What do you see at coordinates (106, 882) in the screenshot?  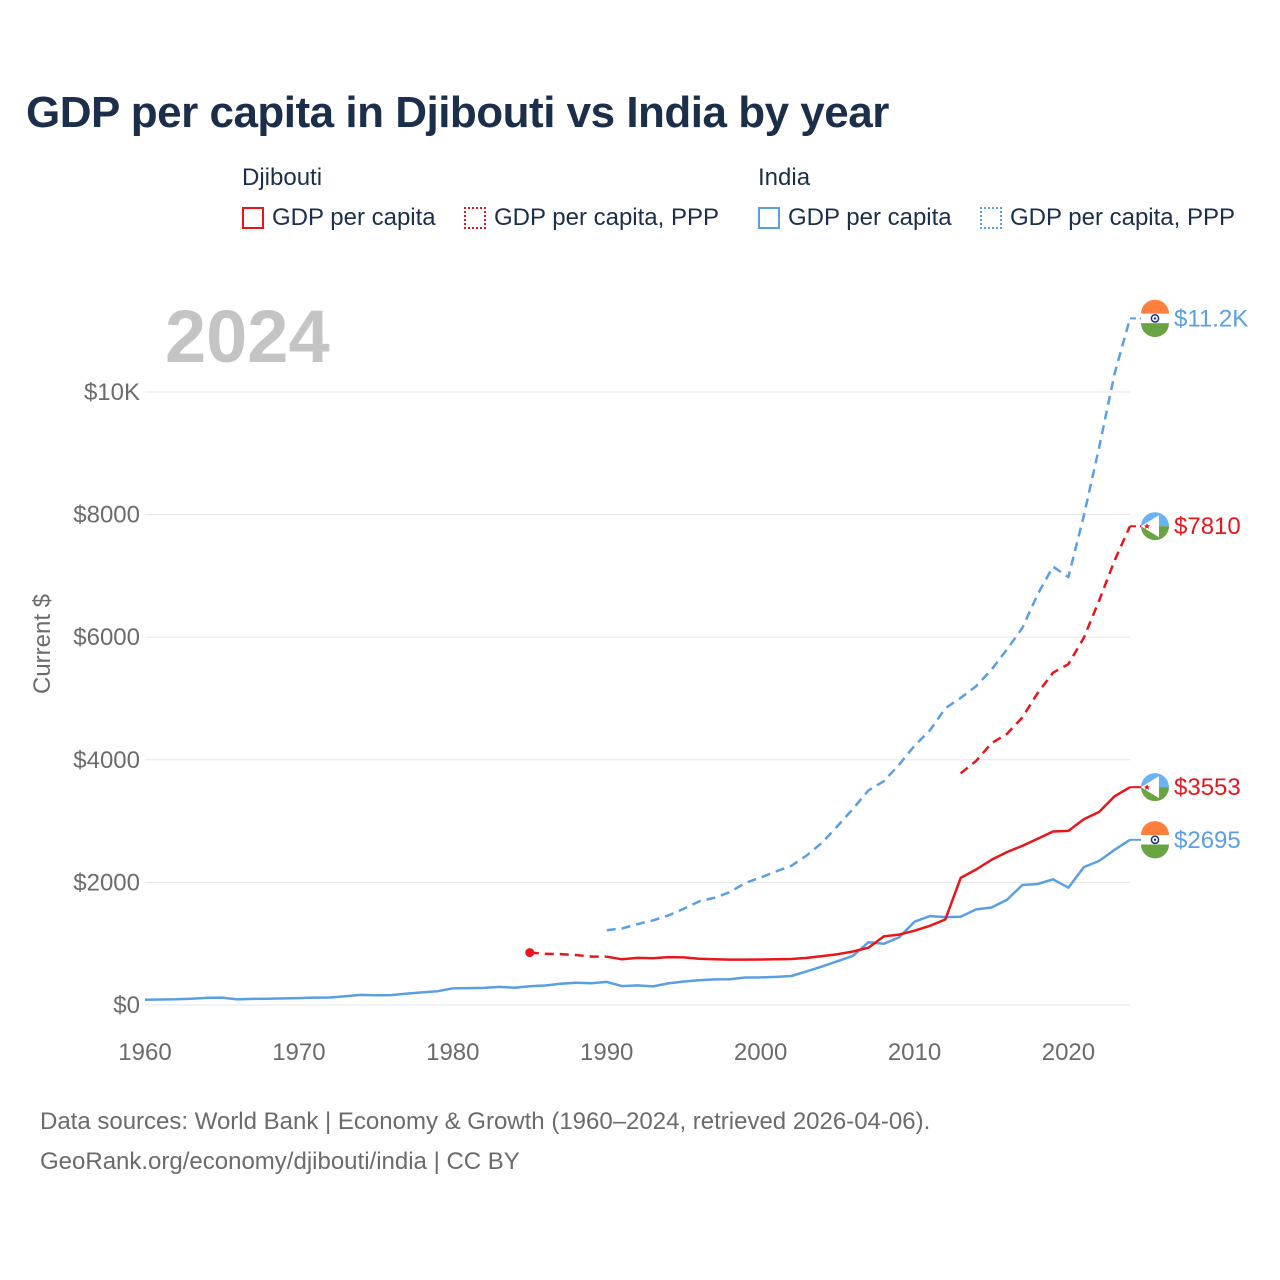 I see `y-tick-label: $2000` at bounding box center [106, 882].